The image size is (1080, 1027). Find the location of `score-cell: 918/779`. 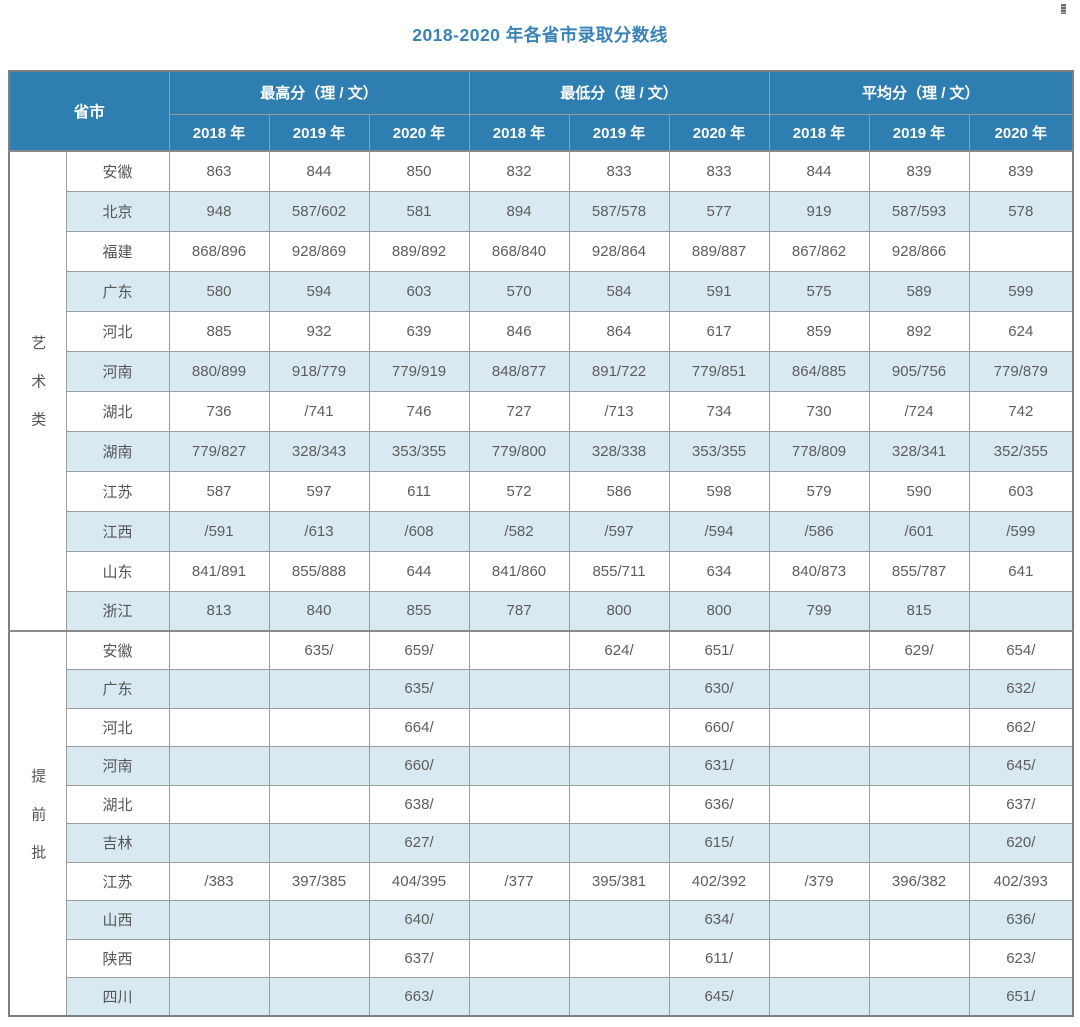

score-cell: 918/779 is located at coordinates (319, 371).